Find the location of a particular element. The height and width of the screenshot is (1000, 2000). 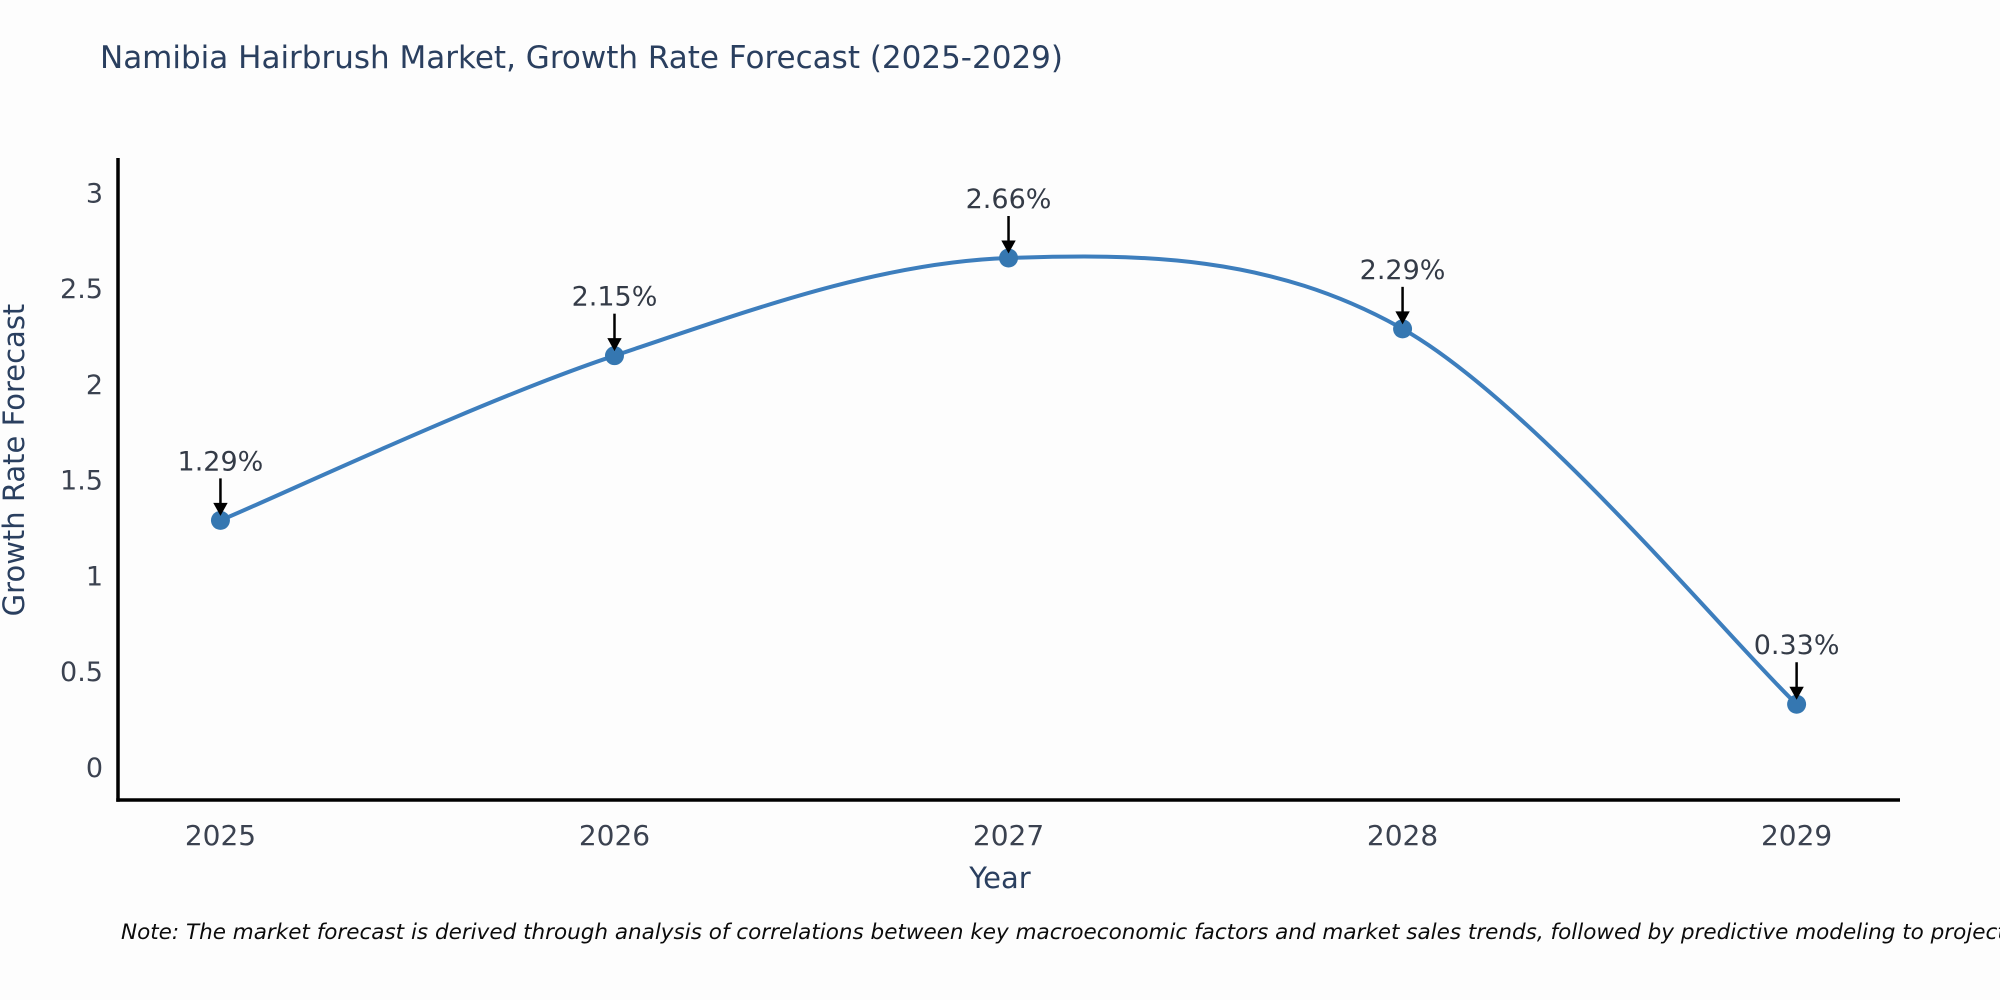

x-tick-label: 2028 is located at coordinates (1402, 835).